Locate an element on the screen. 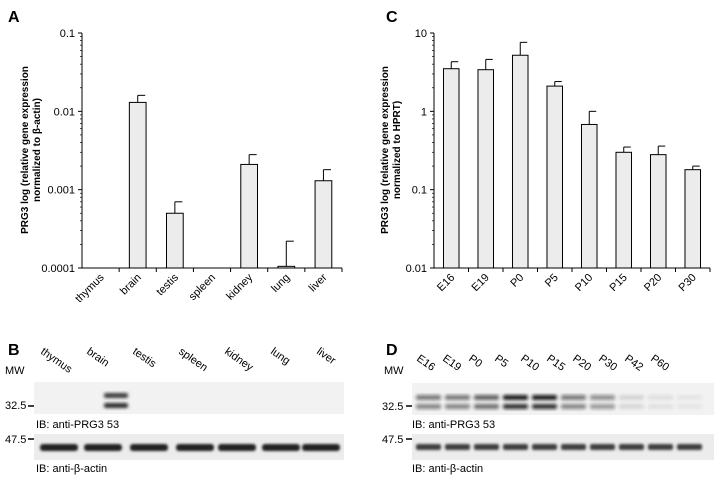  x-tick-label-P20: P20 is located at coordinates (653, 283).